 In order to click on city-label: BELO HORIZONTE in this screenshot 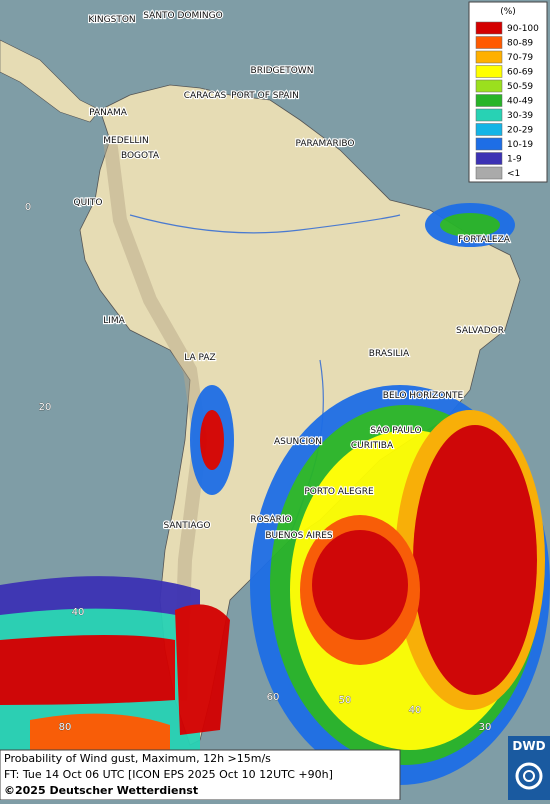, I will do `click(423, 396)`.